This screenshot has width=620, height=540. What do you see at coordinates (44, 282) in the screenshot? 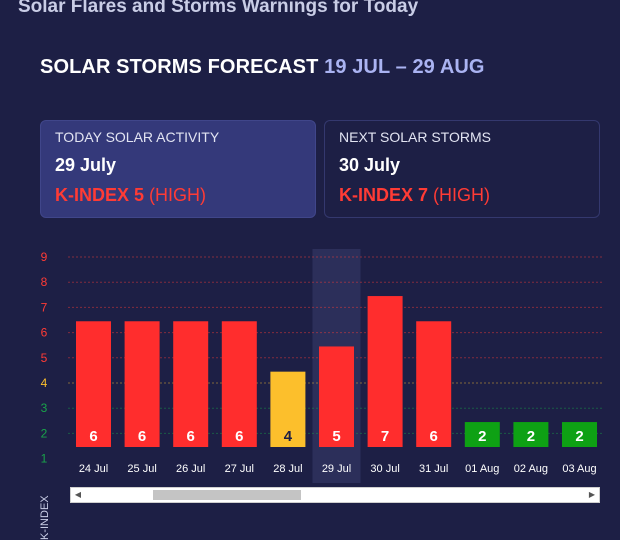
I see `y-tick-label: 8` at bounding box center [44, 282].